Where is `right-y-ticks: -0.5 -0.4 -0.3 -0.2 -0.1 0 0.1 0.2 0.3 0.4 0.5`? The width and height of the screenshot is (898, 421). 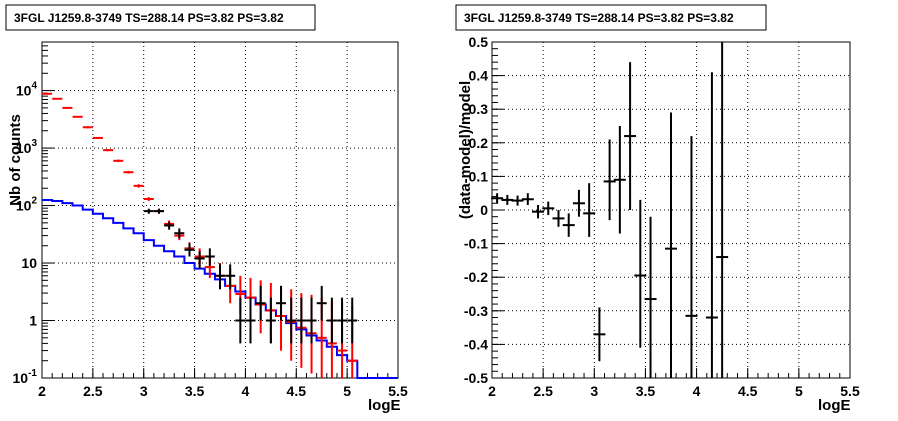
right-y-ticks: -0.5 -0.4 -0.3 -0.2 -0.1 0 0.1 0.2 0.3 0.4 0.5 is located at coordinates (484, 210).